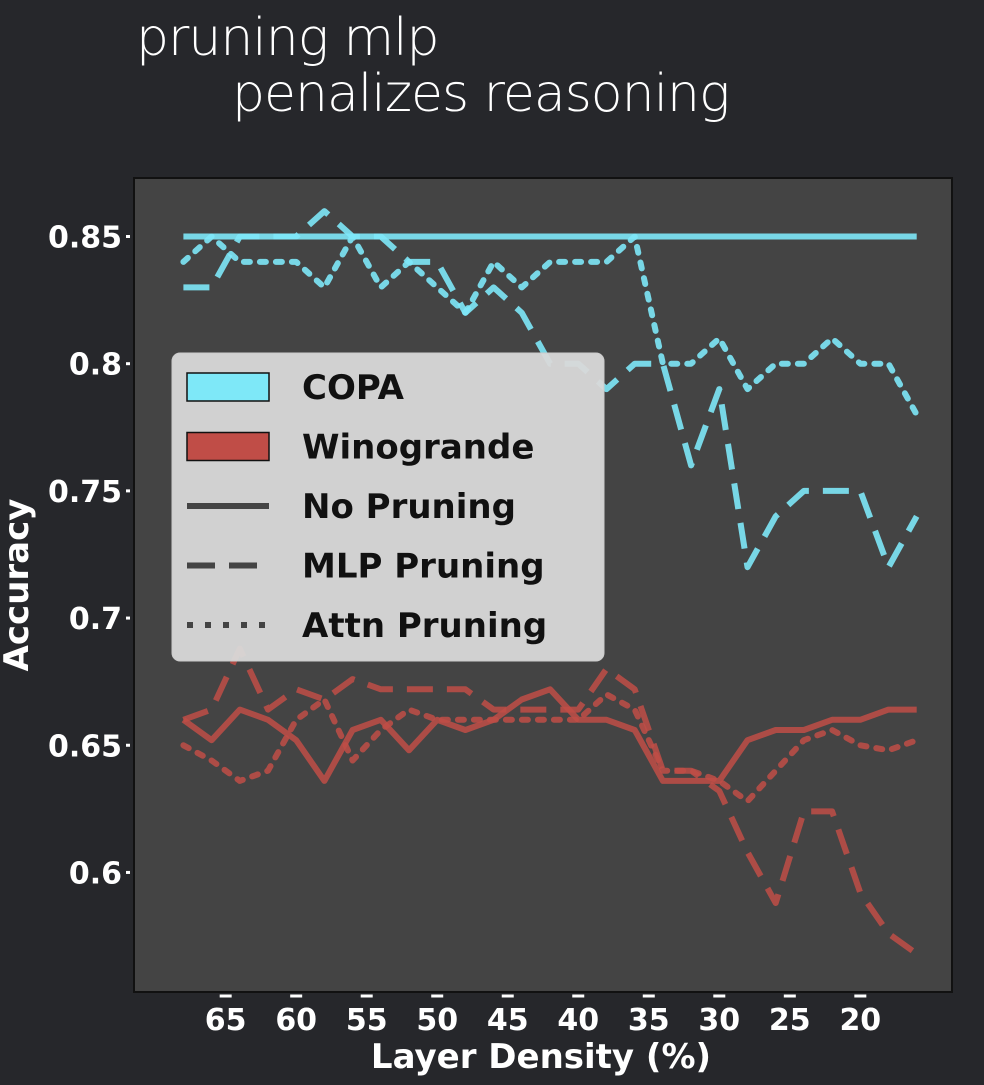 Image resolution: width=984 pixels, height=1085 pixels. Describe the element at coordinates (508, 1020) in the screenshot. I see `x-tick-label: 45` at that location.